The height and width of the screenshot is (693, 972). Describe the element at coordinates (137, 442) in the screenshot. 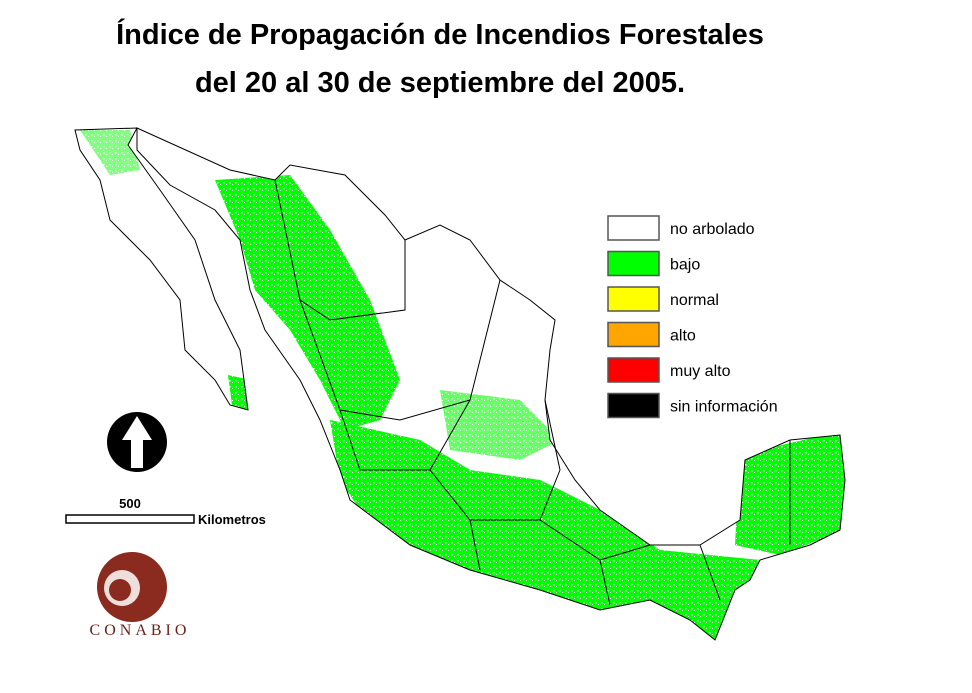

I see `north-arrow` at that location.